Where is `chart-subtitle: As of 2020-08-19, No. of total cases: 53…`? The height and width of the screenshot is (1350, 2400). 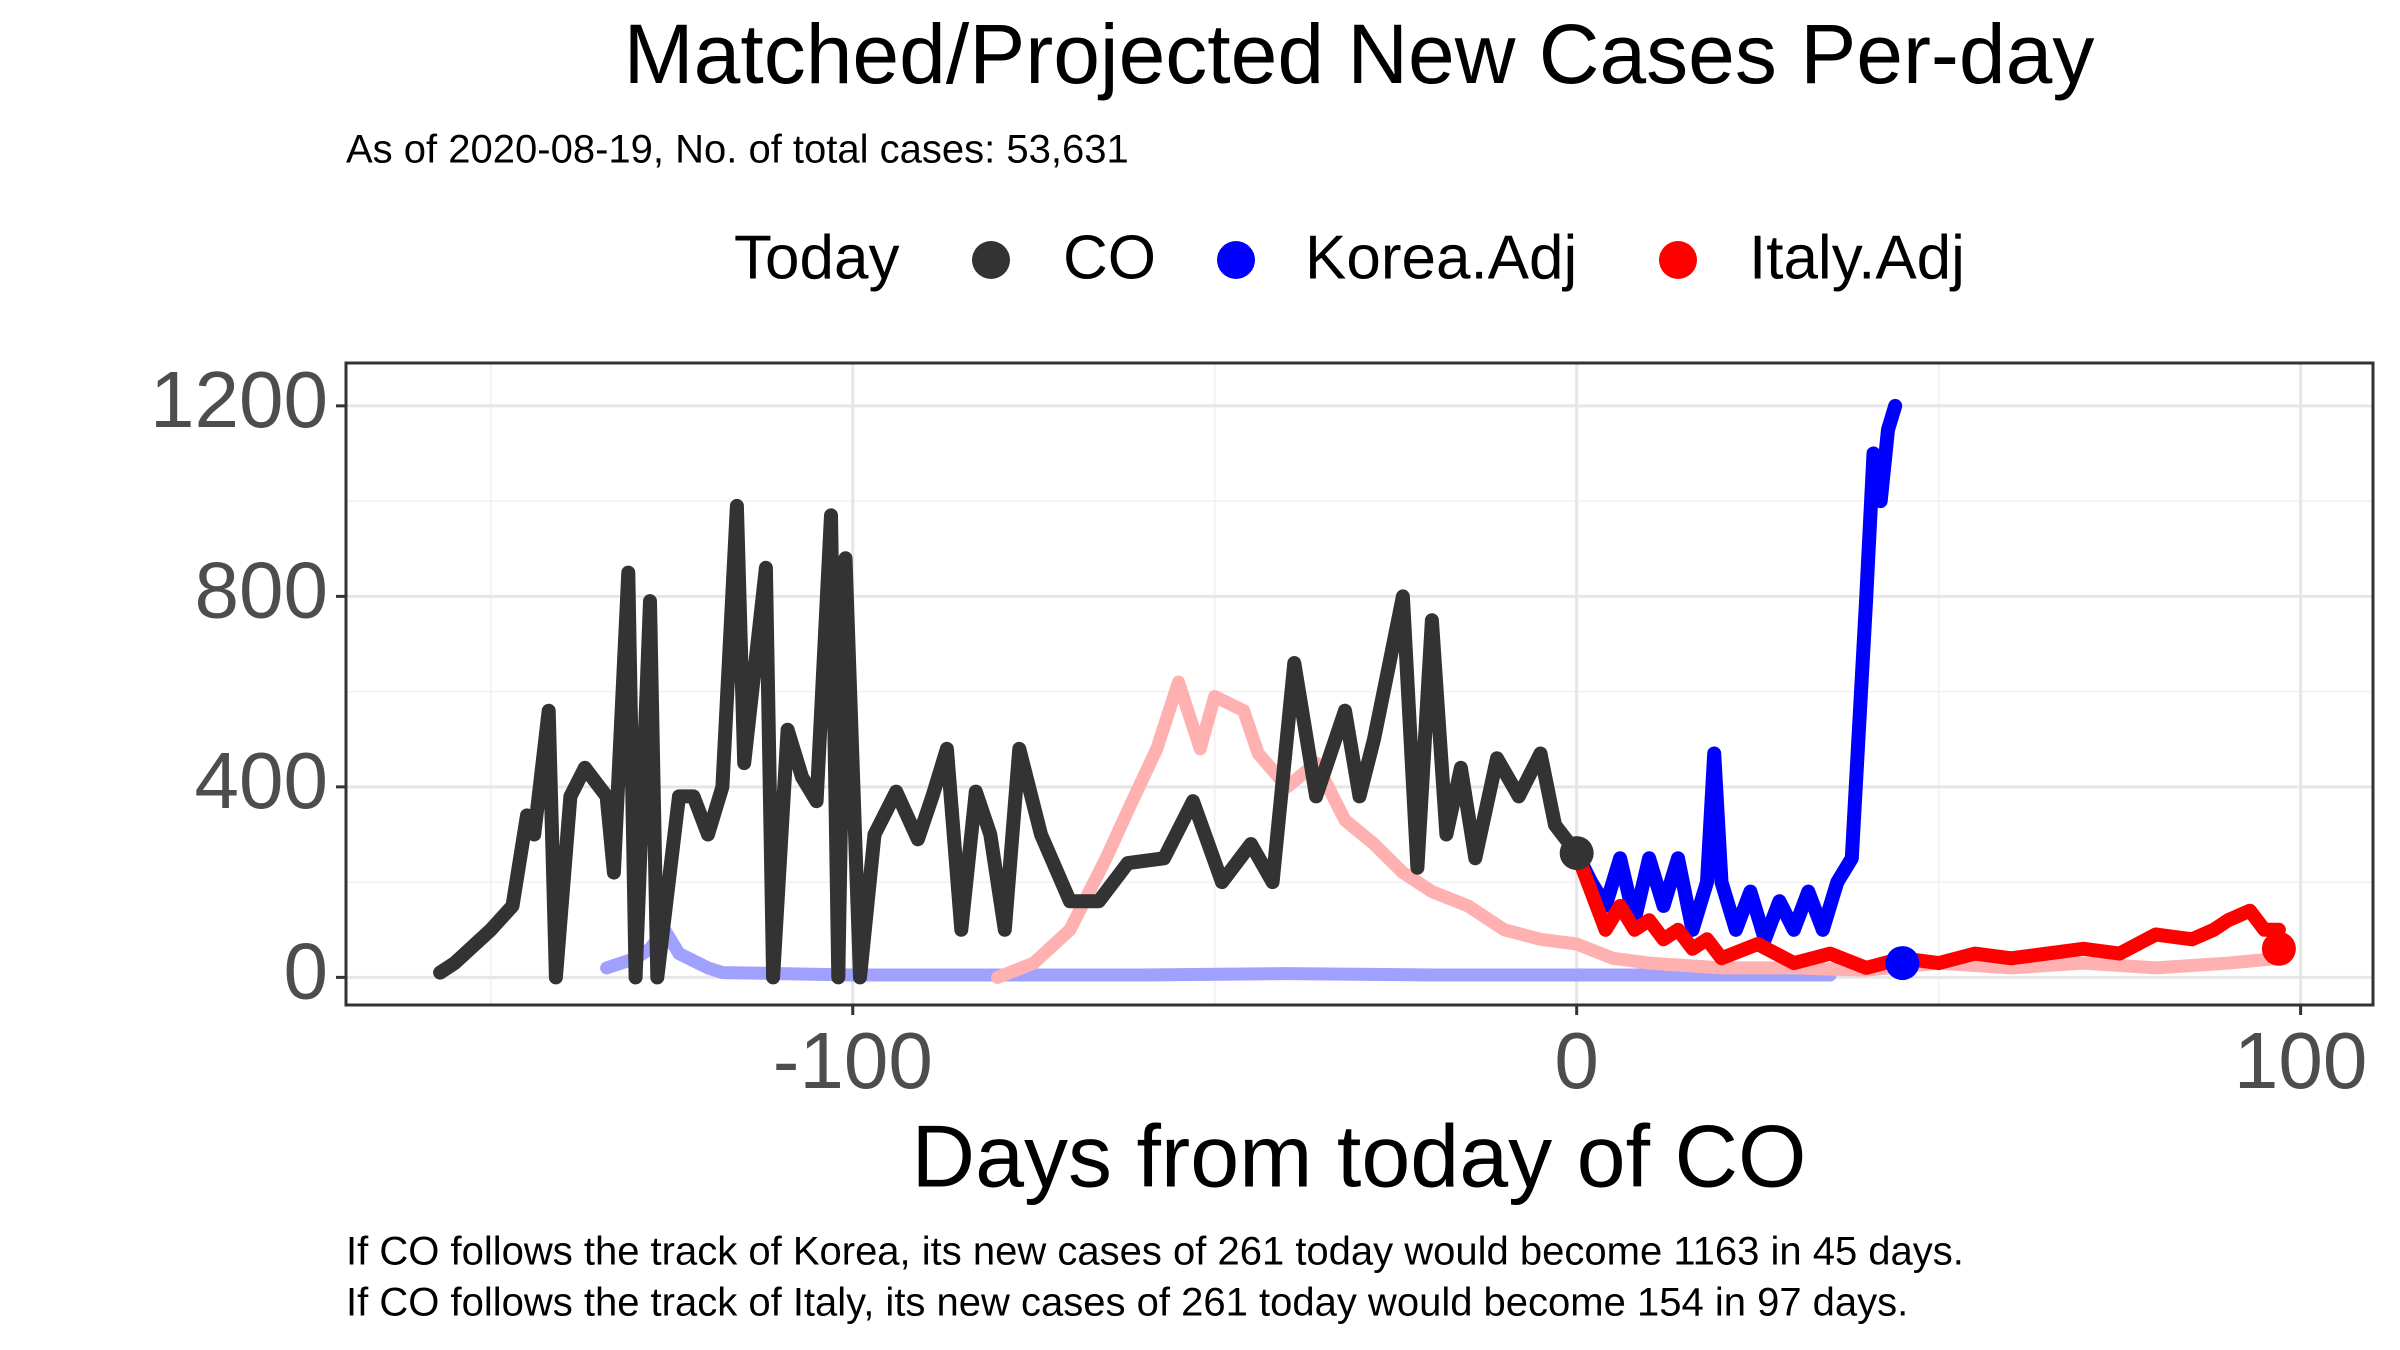 chart-subtitle: As of 2020-08-19, No. of total cases: 53… is located at coordinates (737, 150).